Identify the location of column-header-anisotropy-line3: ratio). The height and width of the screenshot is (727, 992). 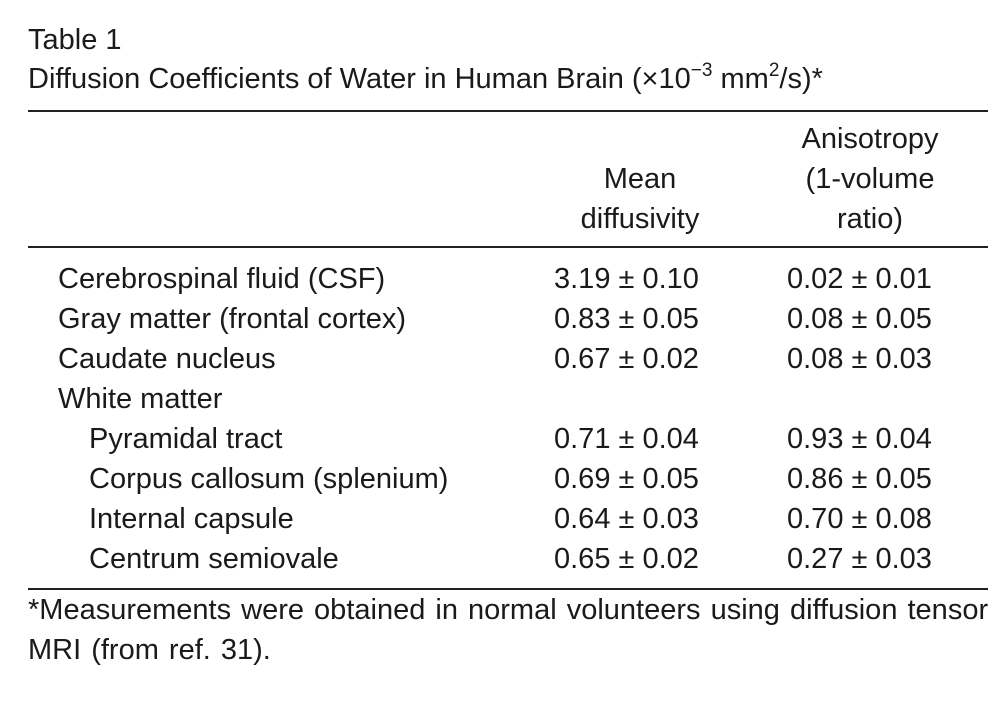
(870, 219).